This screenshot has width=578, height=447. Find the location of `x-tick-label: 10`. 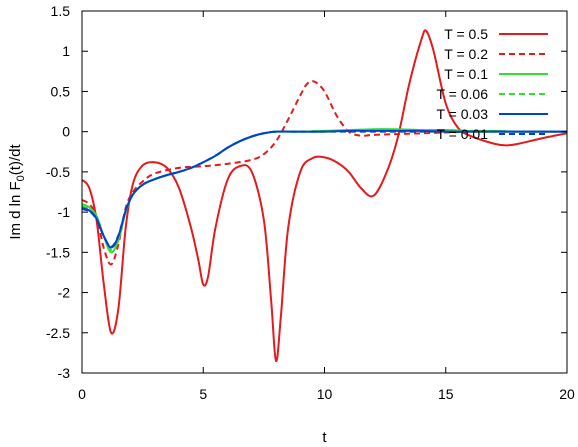

x-tick-label: 10 is located at coordinates (325, 394).